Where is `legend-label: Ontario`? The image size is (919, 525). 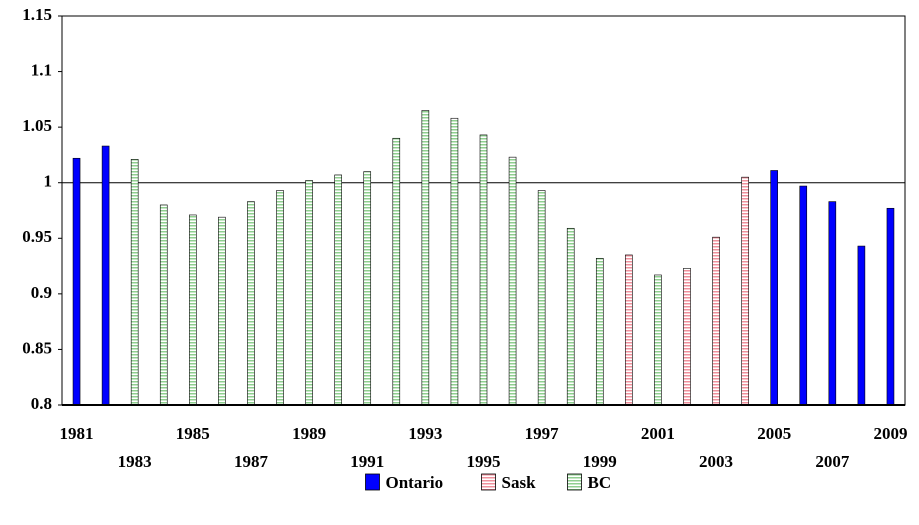
legend-label: Ontario is located at coordinates (415, 482).